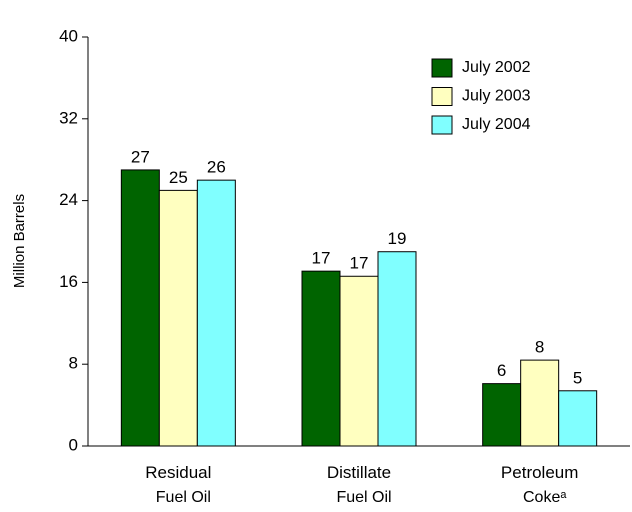  What do you see at coordinates (178, 177) in the screenshot?
I see `value-label: 25` at bounding box center [178, 177].